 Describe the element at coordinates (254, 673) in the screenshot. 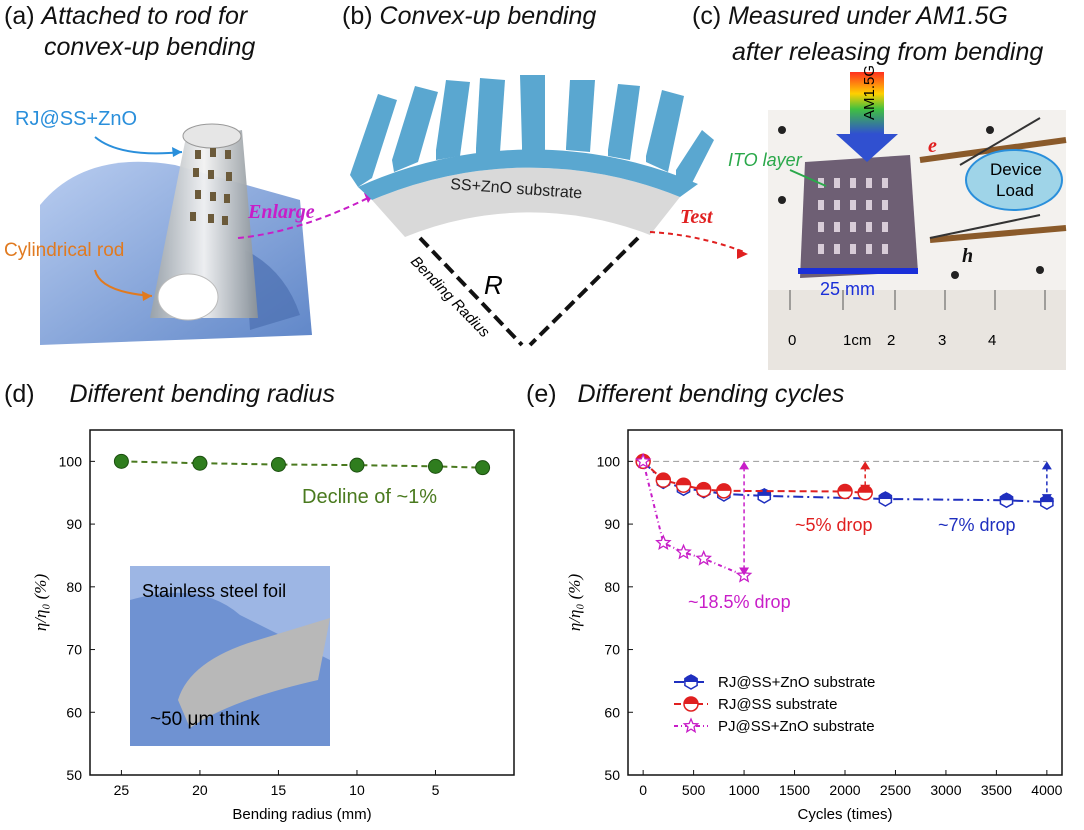

I see `inset-foil` at that location.